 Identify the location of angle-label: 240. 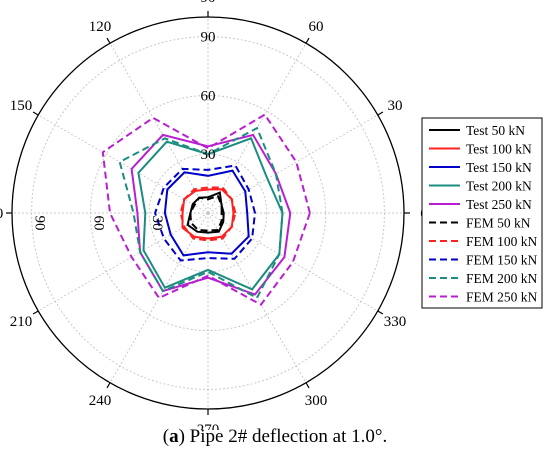
(100, 401).